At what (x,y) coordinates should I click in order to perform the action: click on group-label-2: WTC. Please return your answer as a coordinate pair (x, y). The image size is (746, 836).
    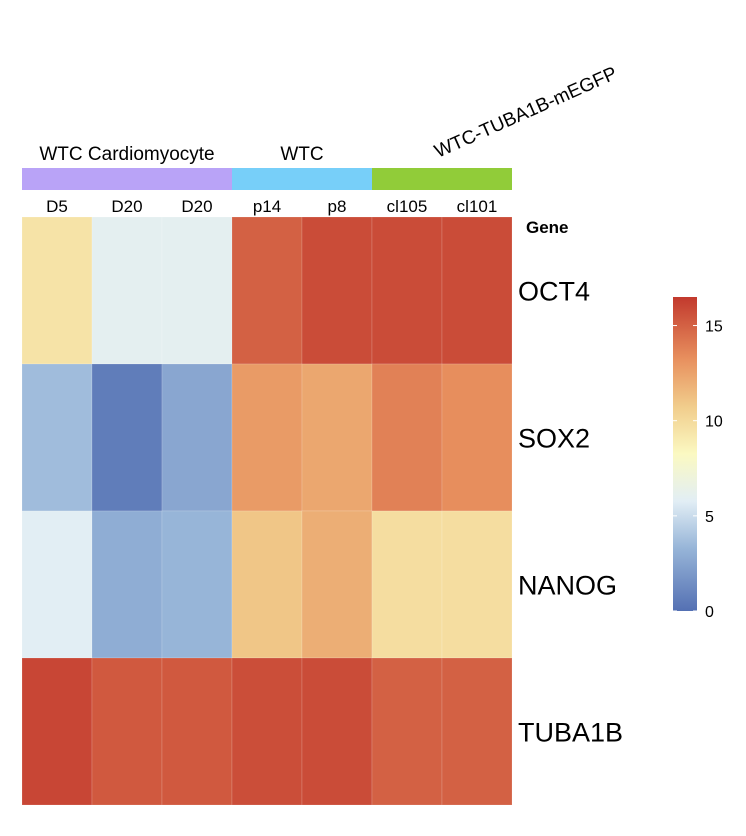
    Looking at the image, I should click on (301, 154).